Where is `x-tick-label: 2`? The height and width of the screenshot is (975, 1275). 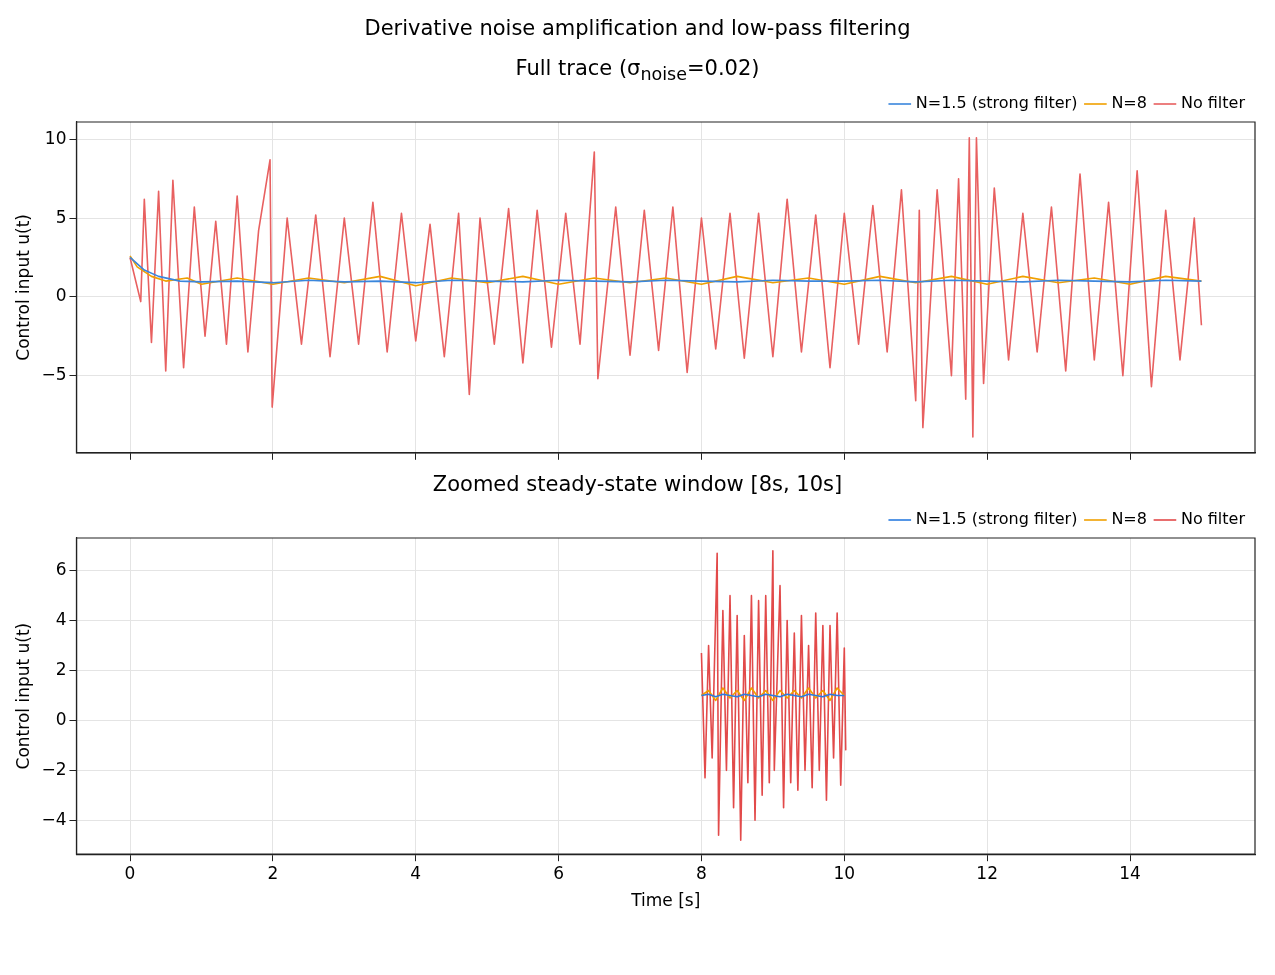
x-tick-label: 2 is located at coordinates (273, 872).